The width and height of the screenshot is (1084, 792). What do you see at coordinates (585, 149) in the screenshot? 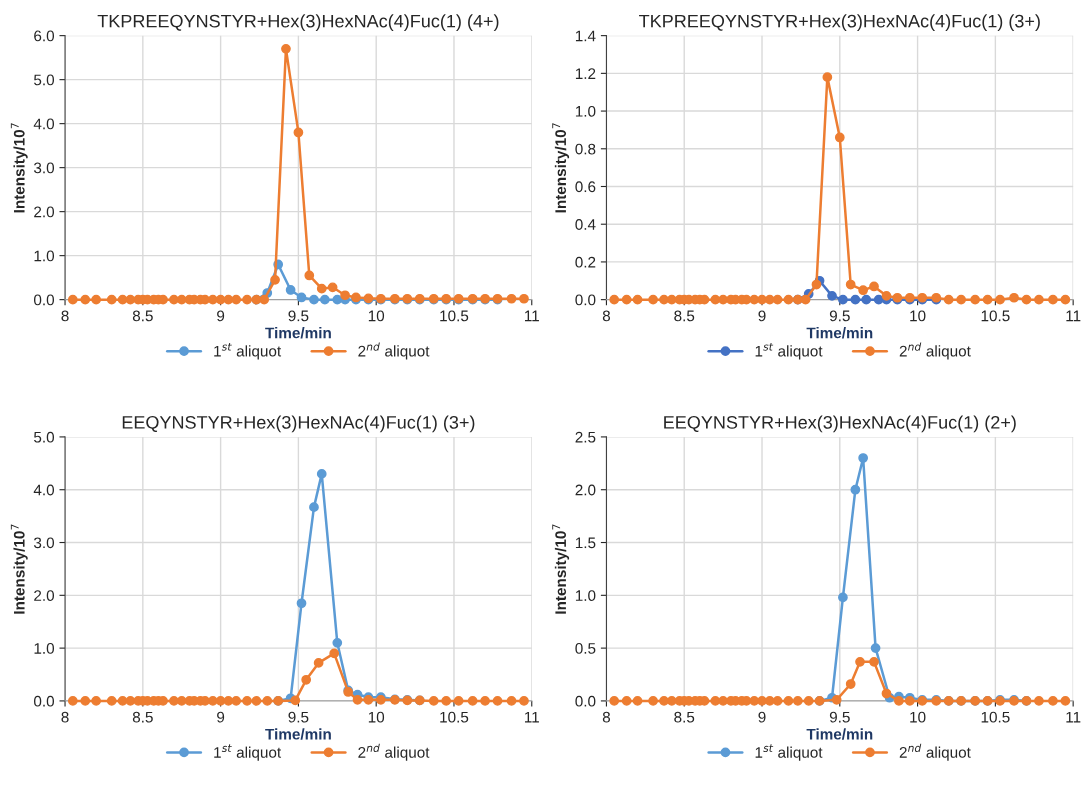
I see `y-tick-label: 0.8` at bounding box center [585, 149].